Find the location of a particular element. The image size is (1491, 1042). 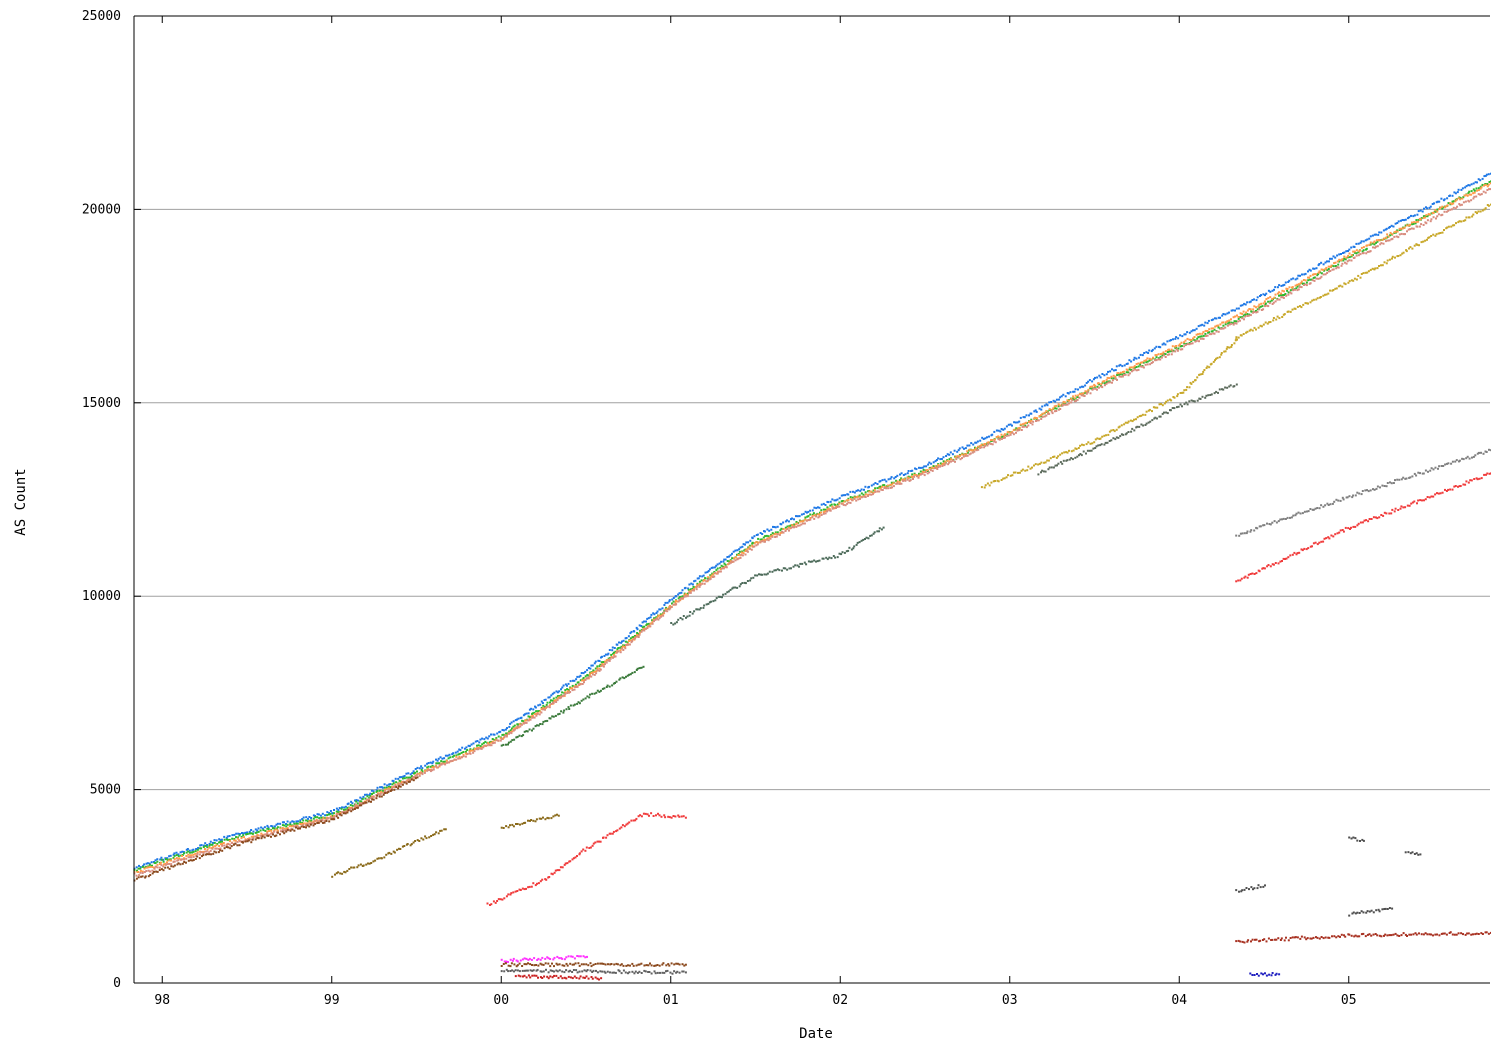

series is located at coordinates (1371, 912).